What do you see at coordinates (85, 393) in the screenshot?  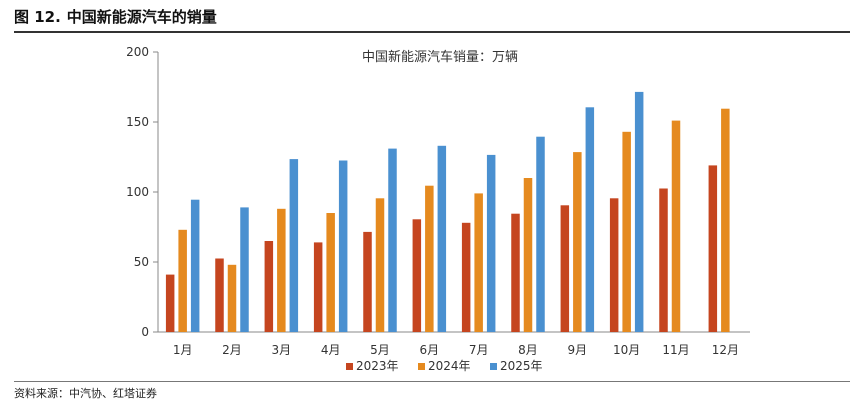 I see `source-note: 资料来源：中汽协、红塔证券` at bounding box center [85, 393].